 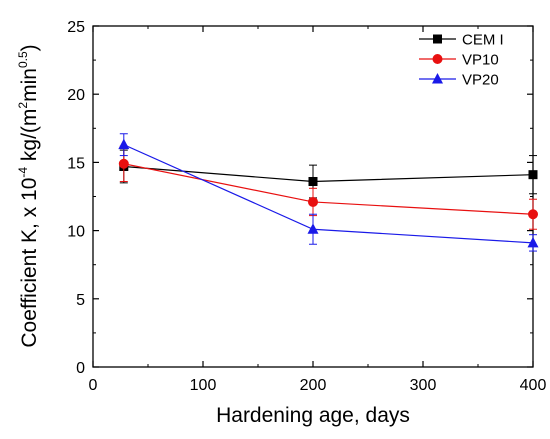 I want to click on y-tick-label-20: 20, so click(x=76, y=95).